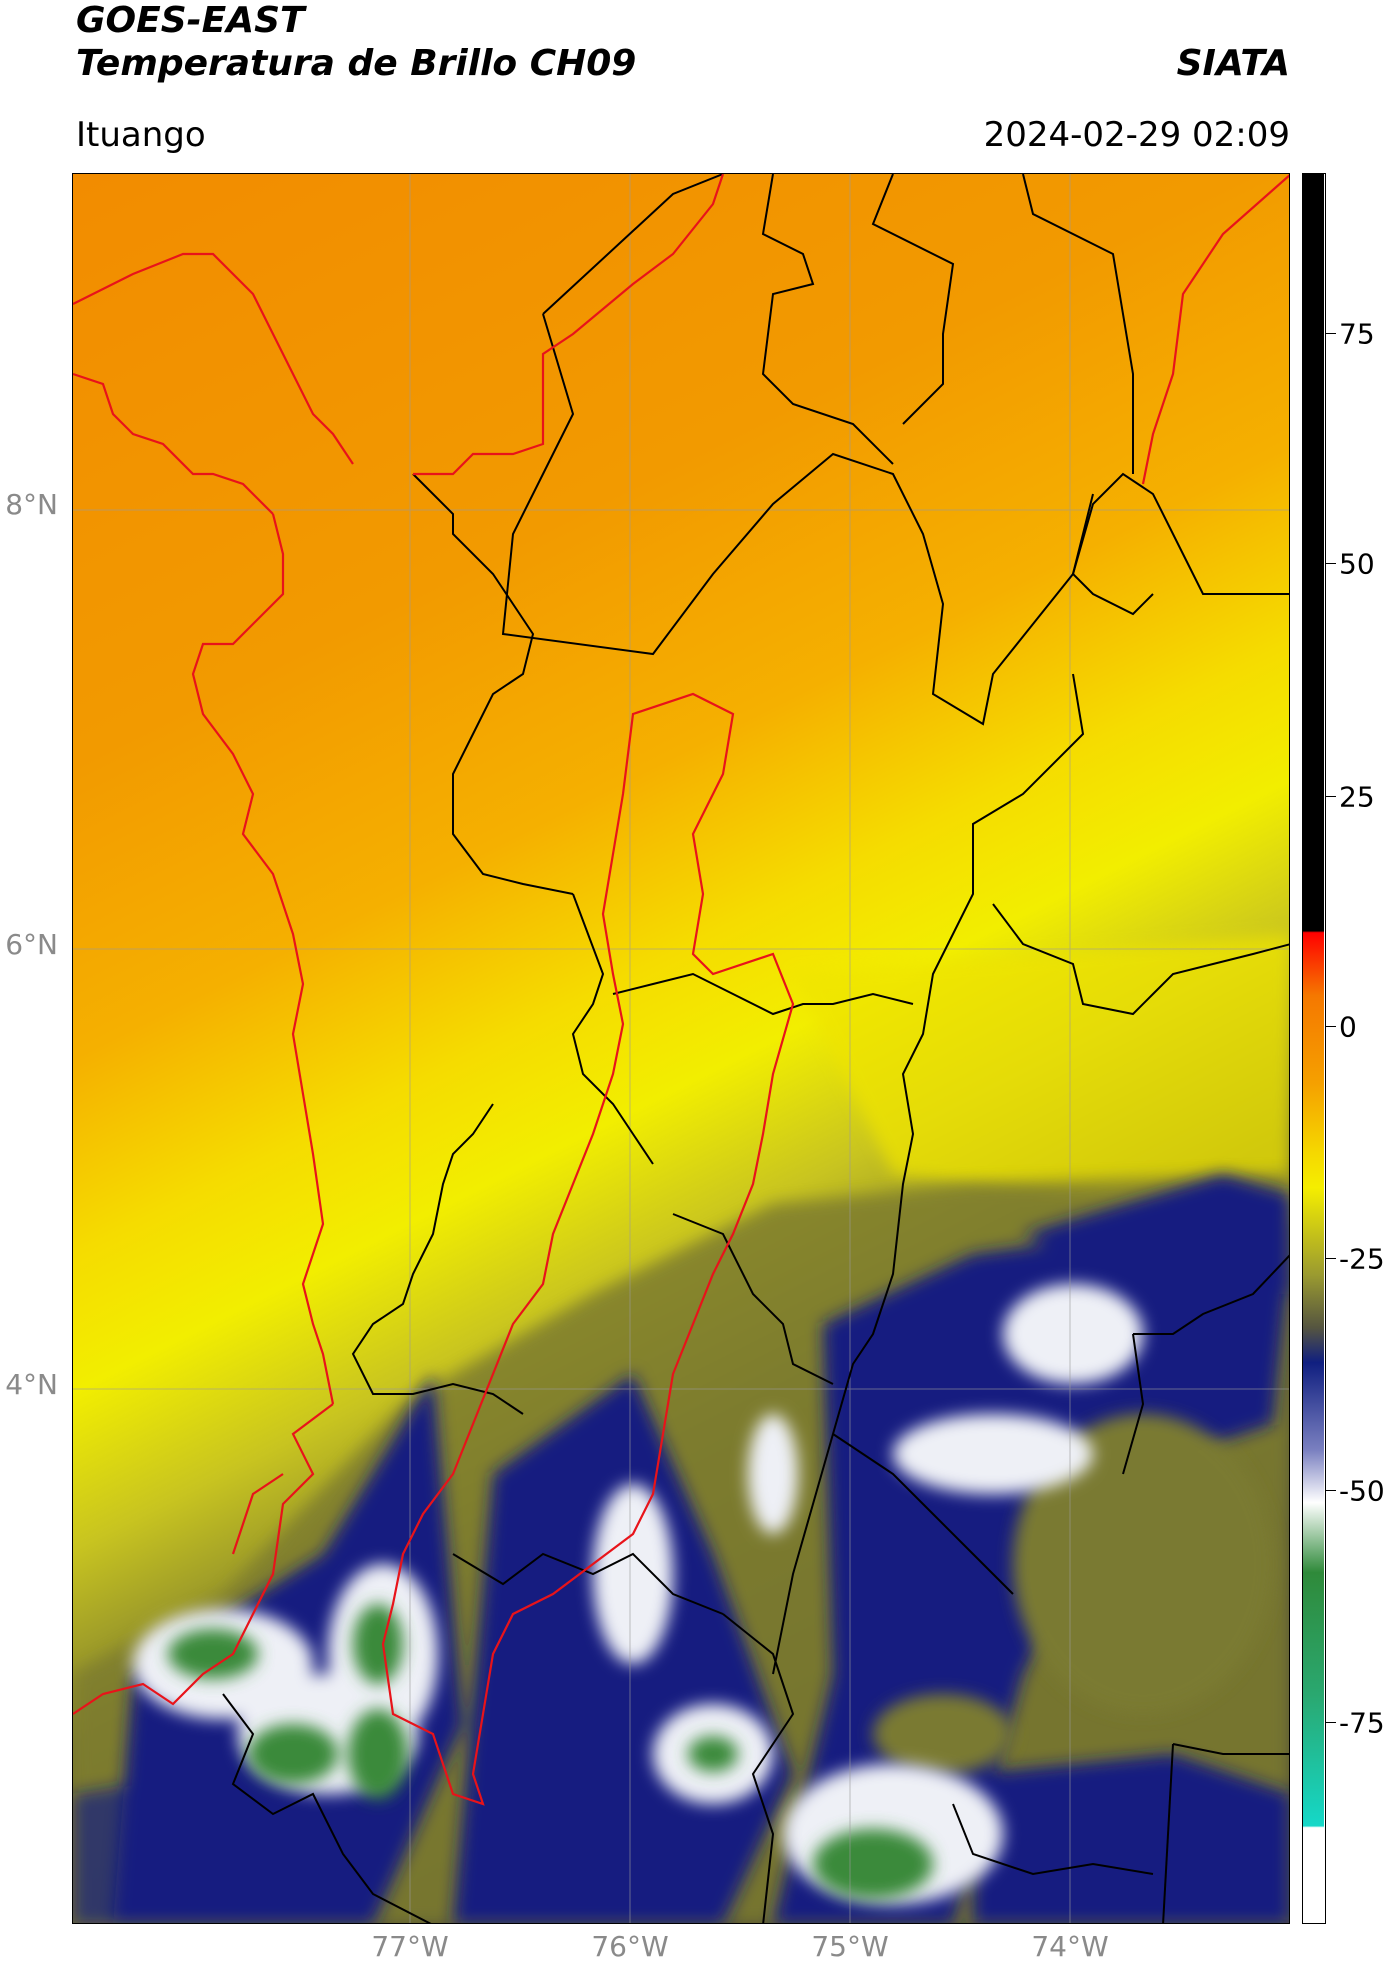 The height and width of the screenshot is (1981, 1384). What do you see at coordinates (31, 944) in the screenshot?
I see `lat-label-6n: 6°N` at bounding box center [31, 944].